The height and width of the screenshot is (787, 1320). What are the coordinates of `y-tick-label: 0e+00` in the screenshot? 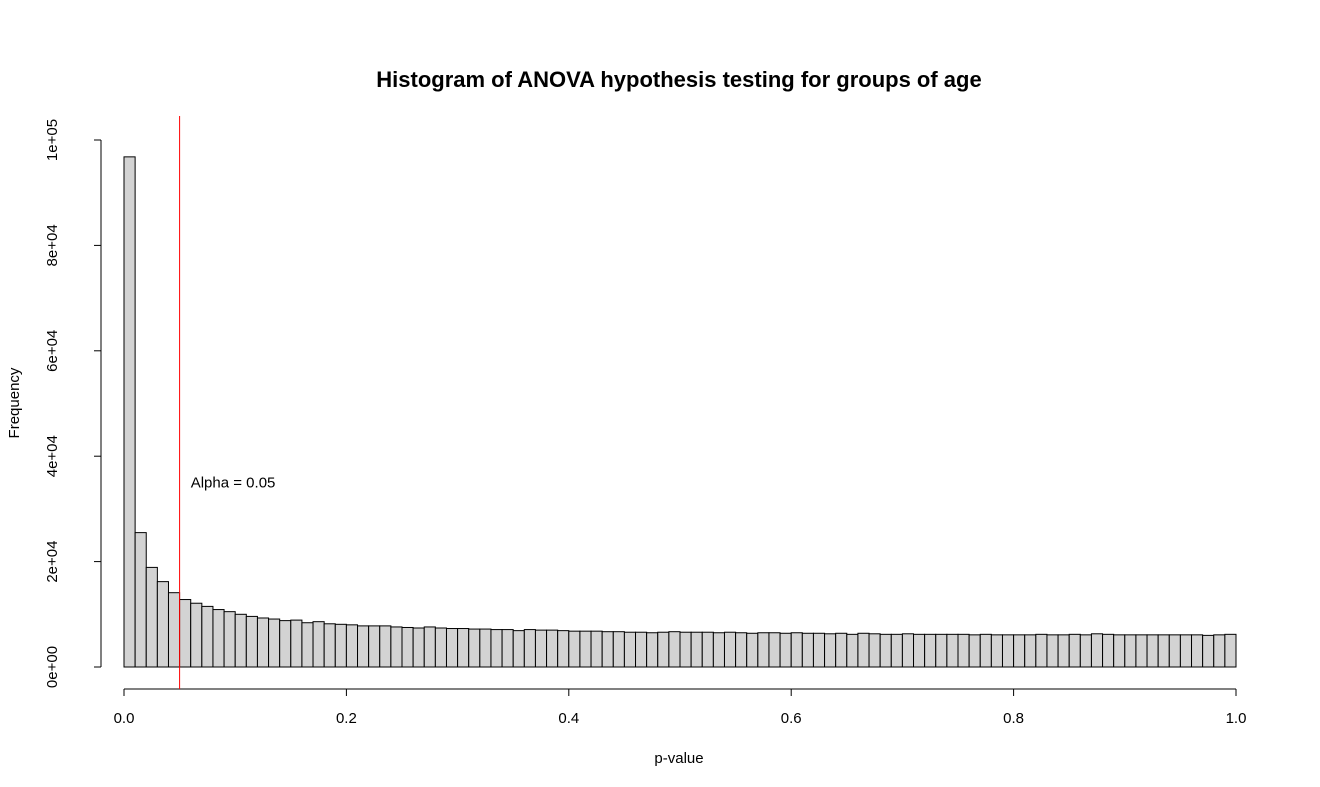 It's located at (52, 667).